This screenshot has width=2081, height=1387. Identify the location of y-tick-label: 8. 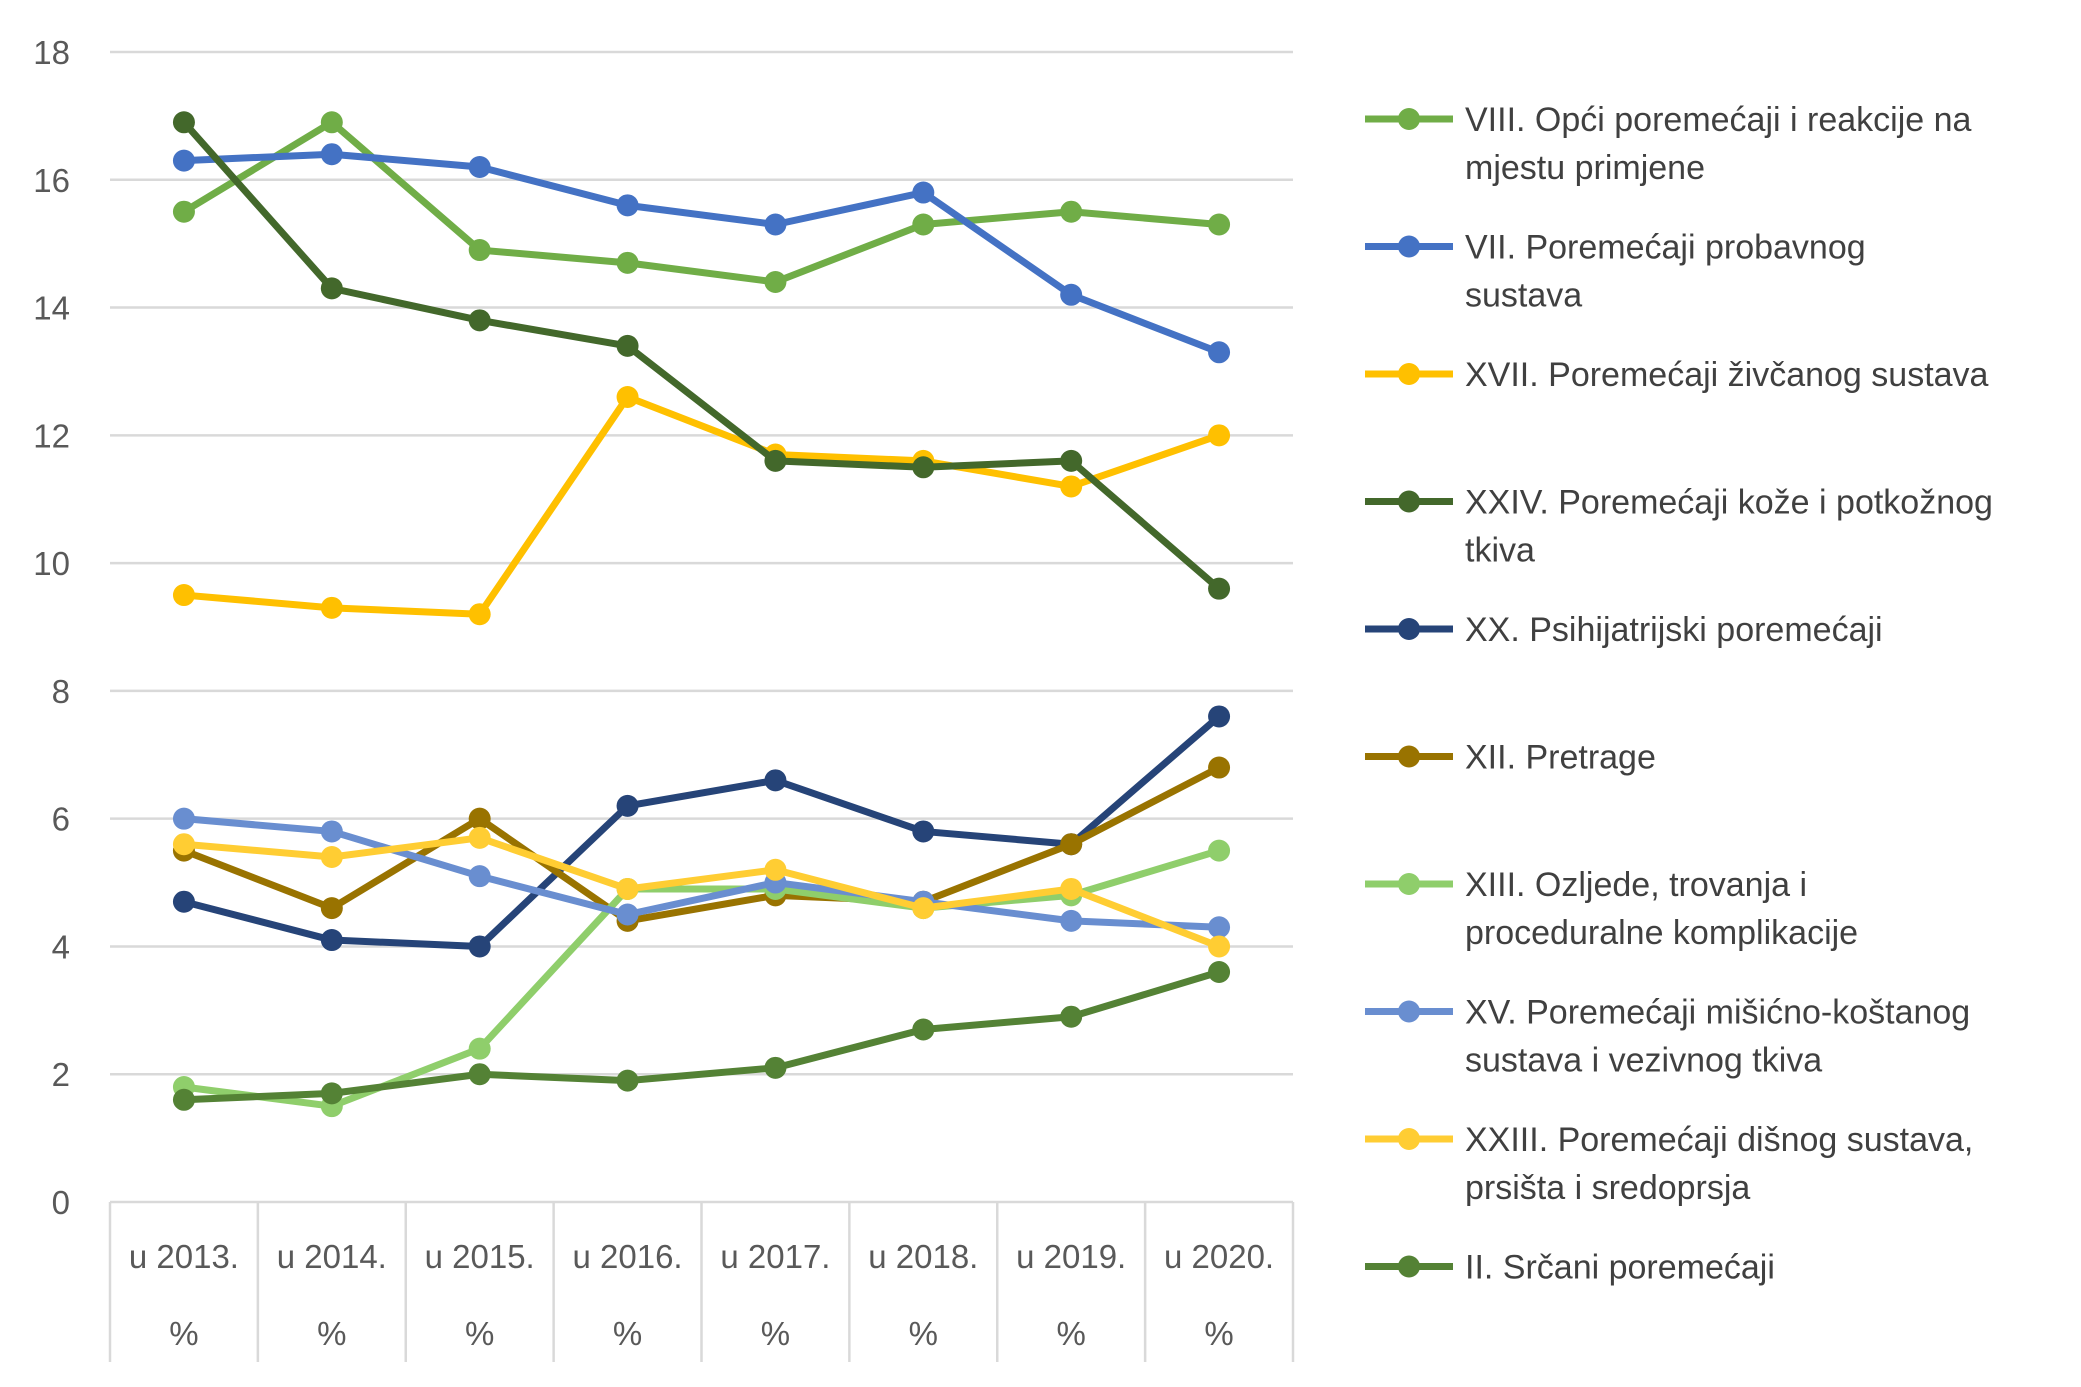
(61, 691).